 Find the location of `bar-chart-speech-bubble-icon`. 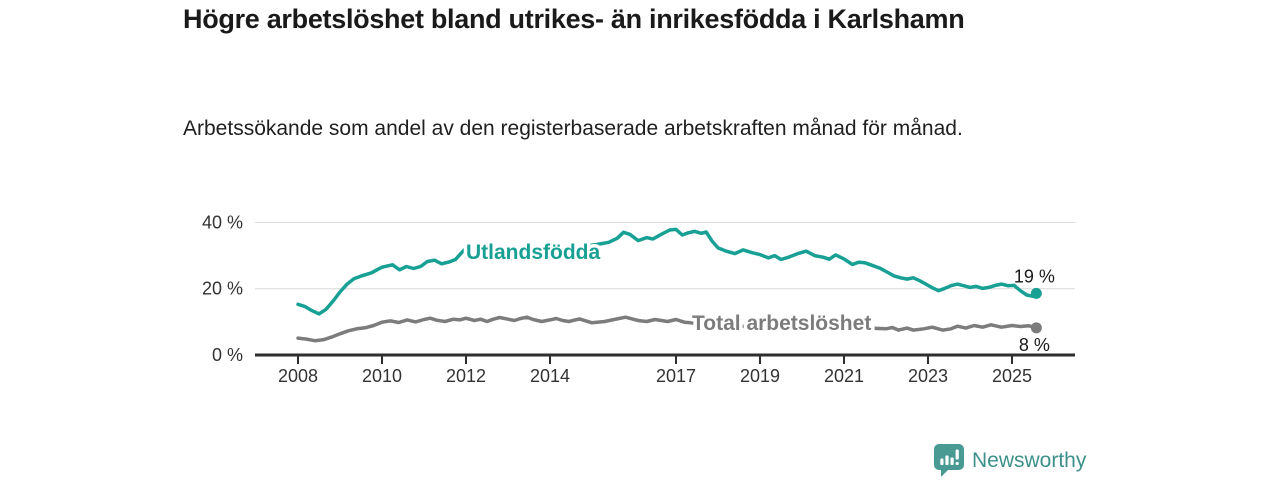

bar-chart-speech-bubble-icon is located at coordinates (949, 460).